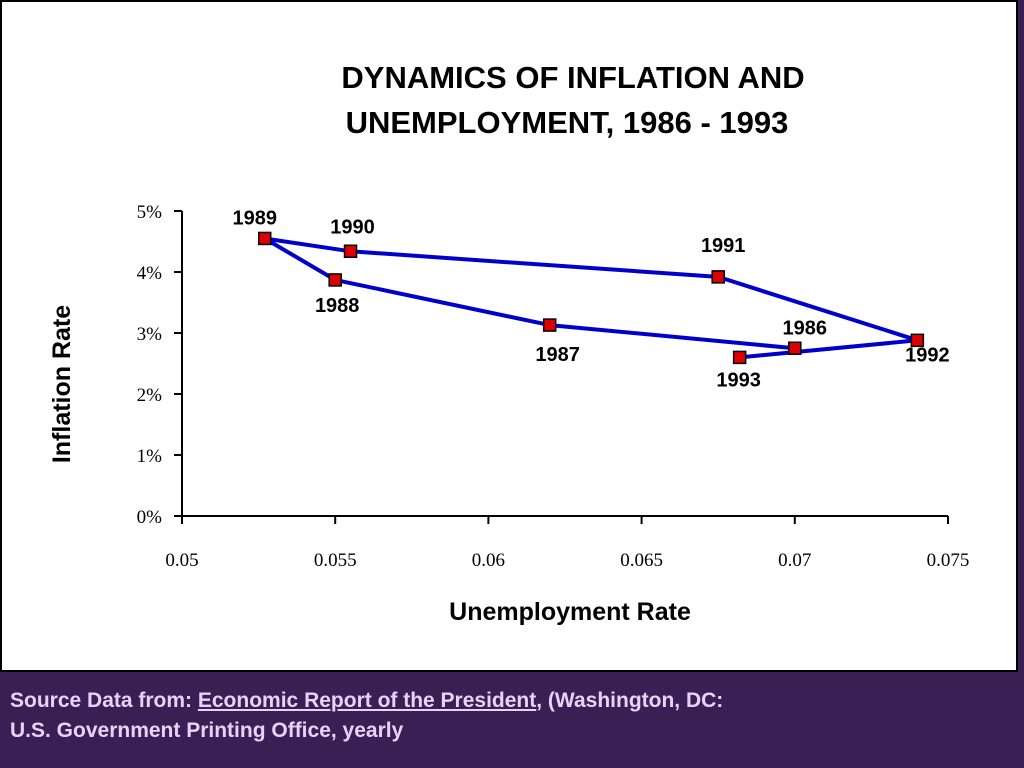  What do you see at coordinates (738, 380) in the screenshot?
I see `data-label-1993: 1993` at bounding box center [738, 380].